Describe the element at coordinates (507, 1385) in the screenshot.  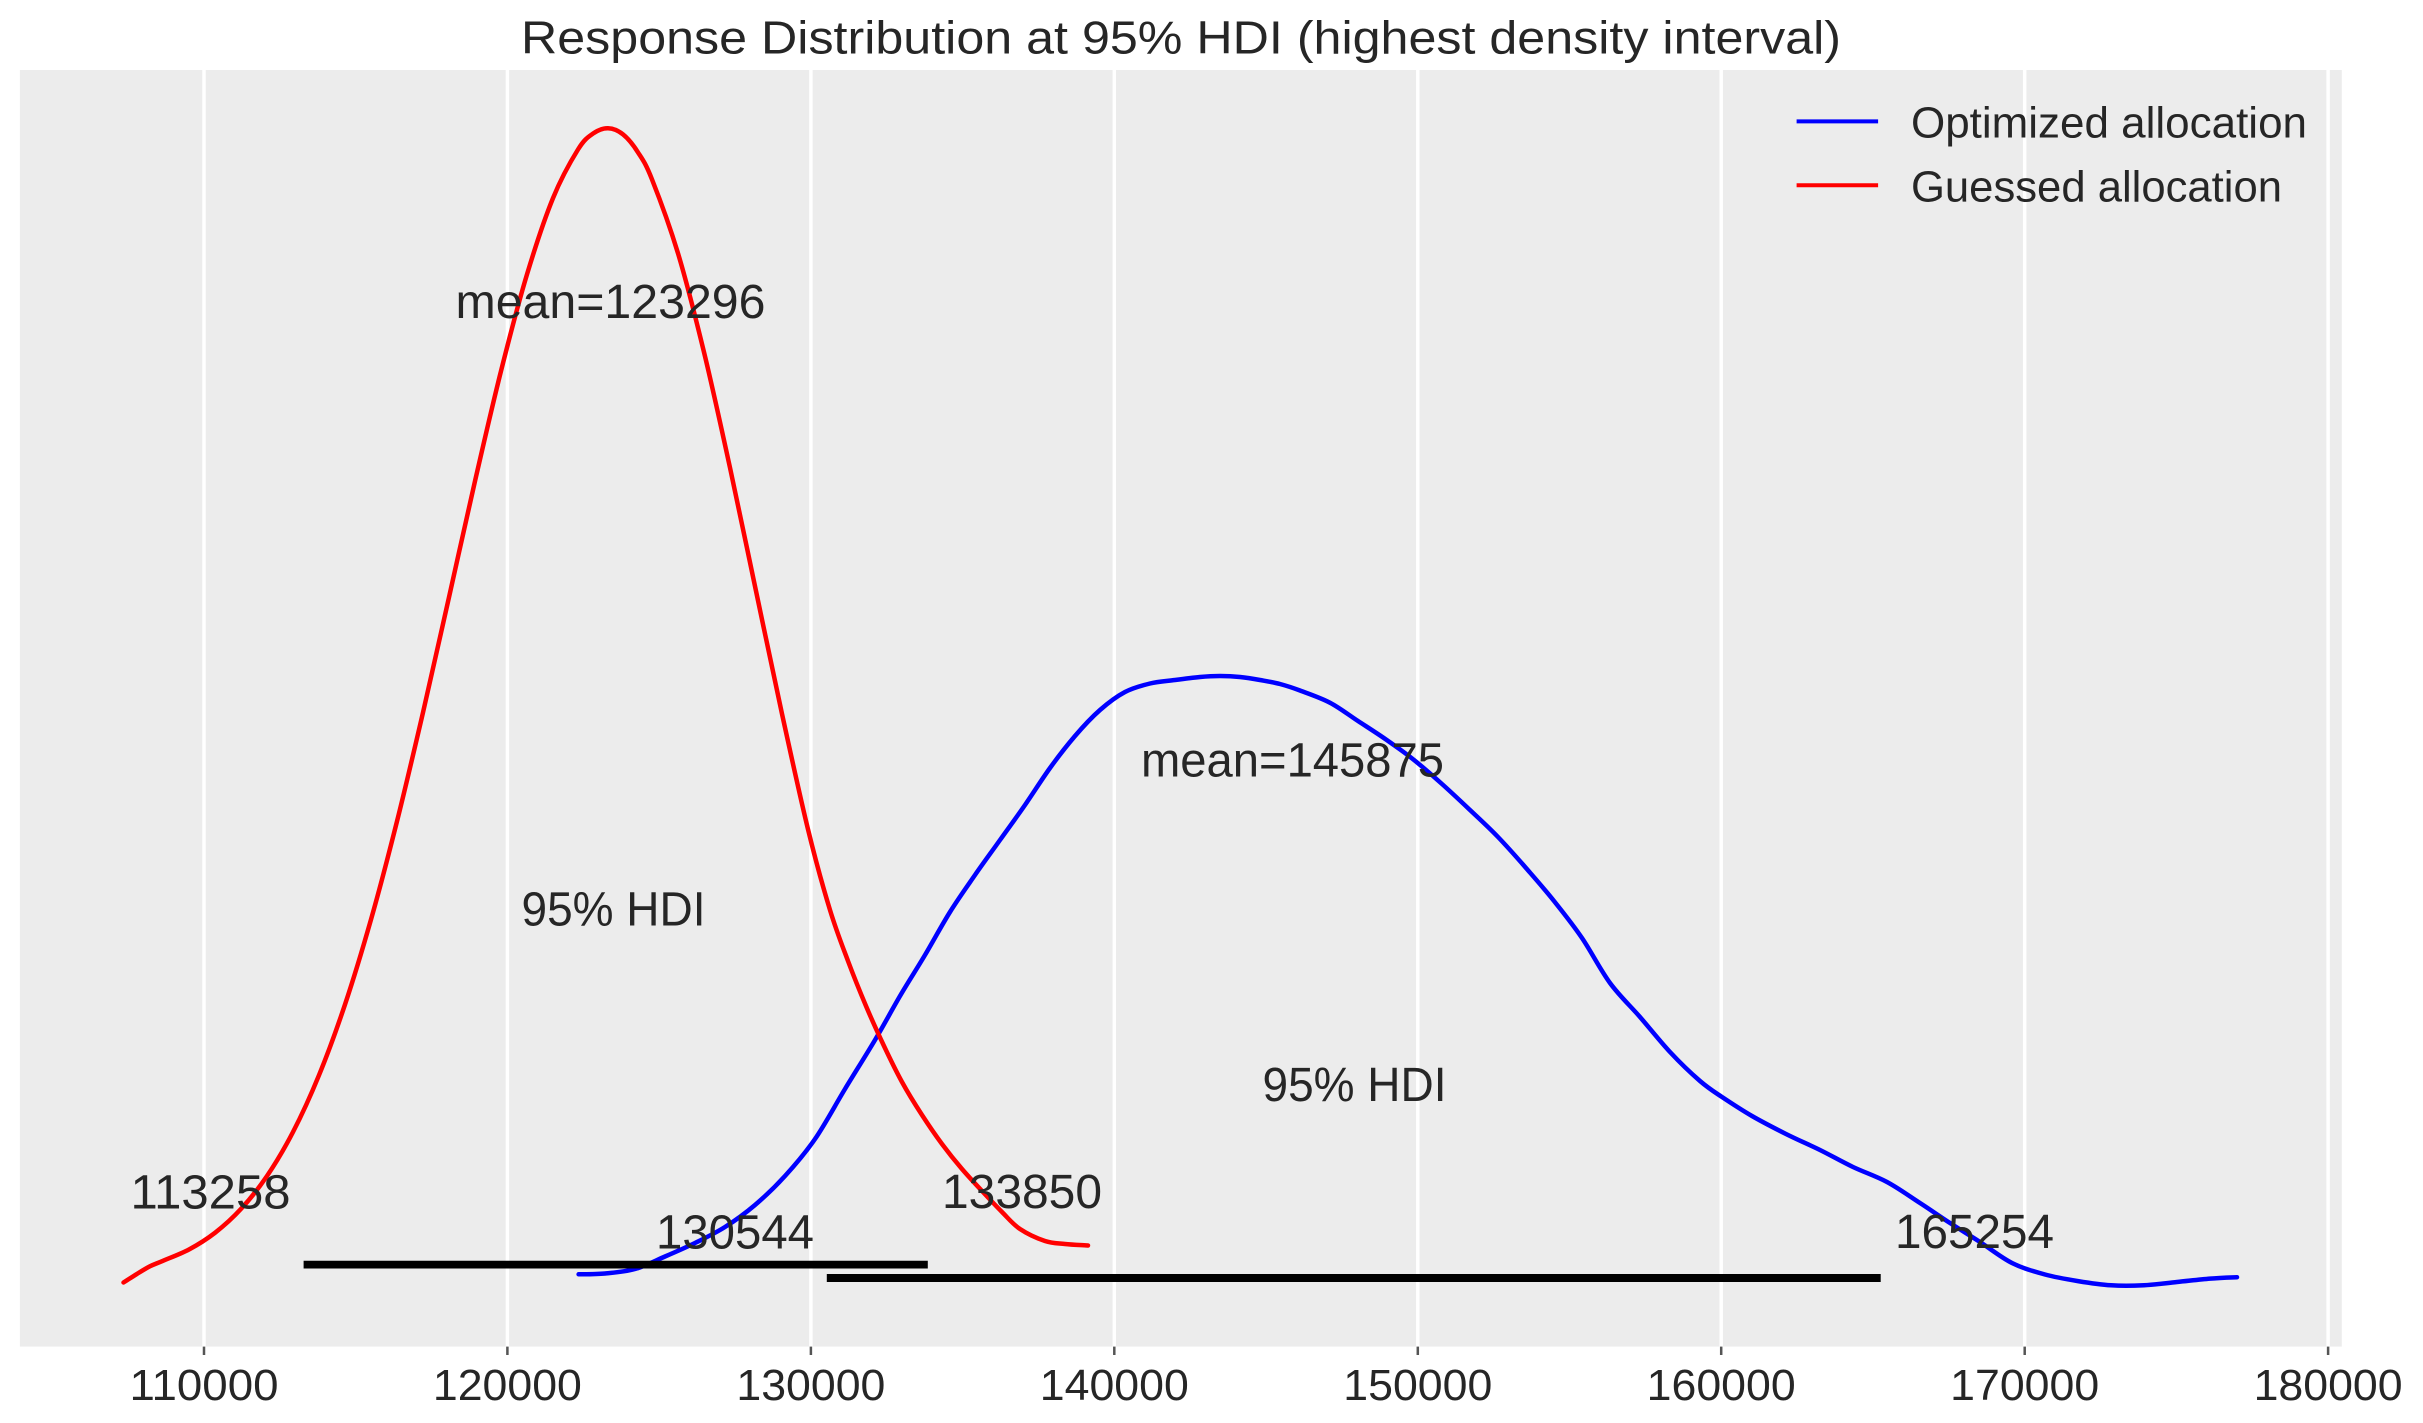
I see `svg-text: 120000` at that location.